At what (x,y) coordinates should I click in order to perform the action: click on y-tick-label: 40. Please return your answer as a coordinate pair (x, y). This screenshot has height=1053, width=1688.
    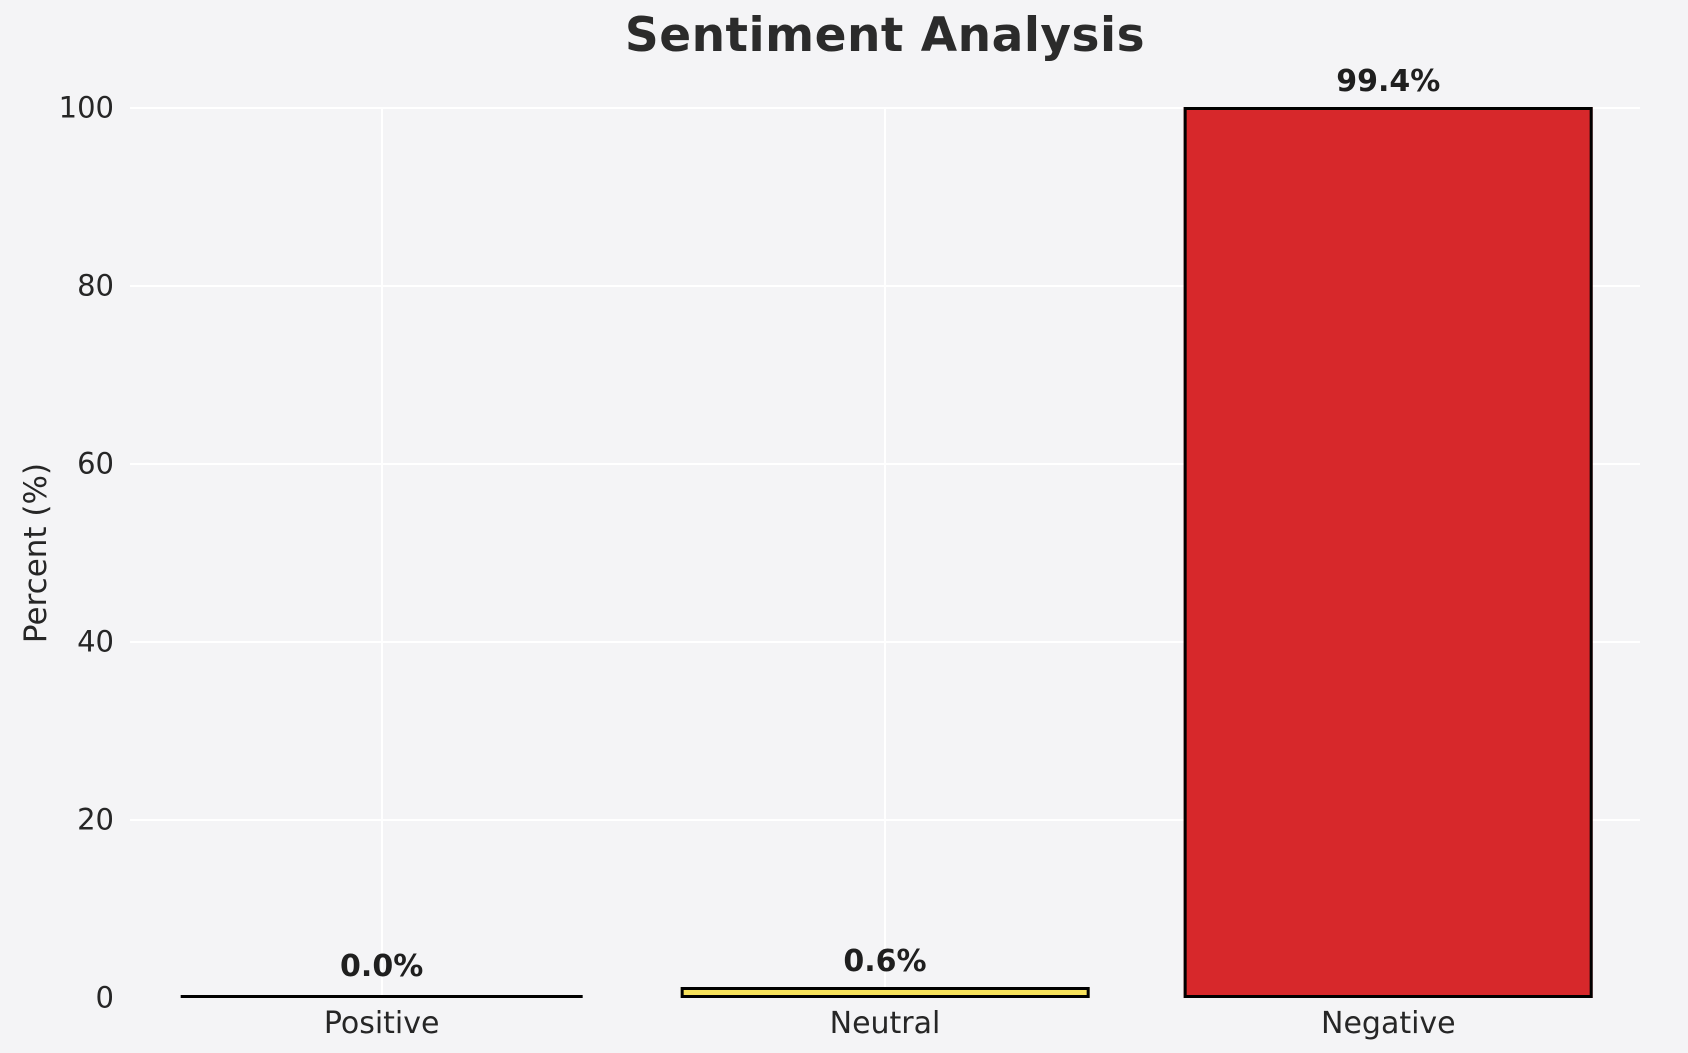
    Looking at the image, I should click on (95, 641).